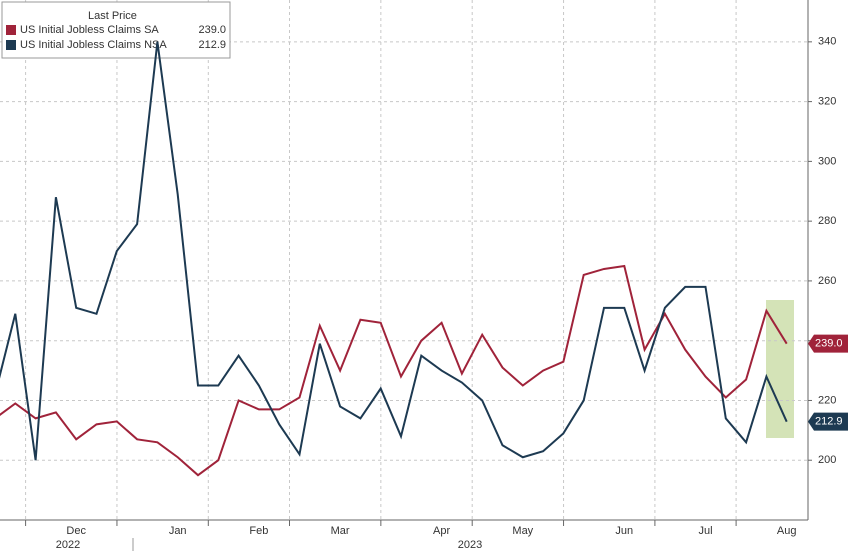 The width and height of the screenshot is (848, 551). Describe the element at coordinates (827, 221) in the screenshot. I see `y-tick-label: 280` at that location.